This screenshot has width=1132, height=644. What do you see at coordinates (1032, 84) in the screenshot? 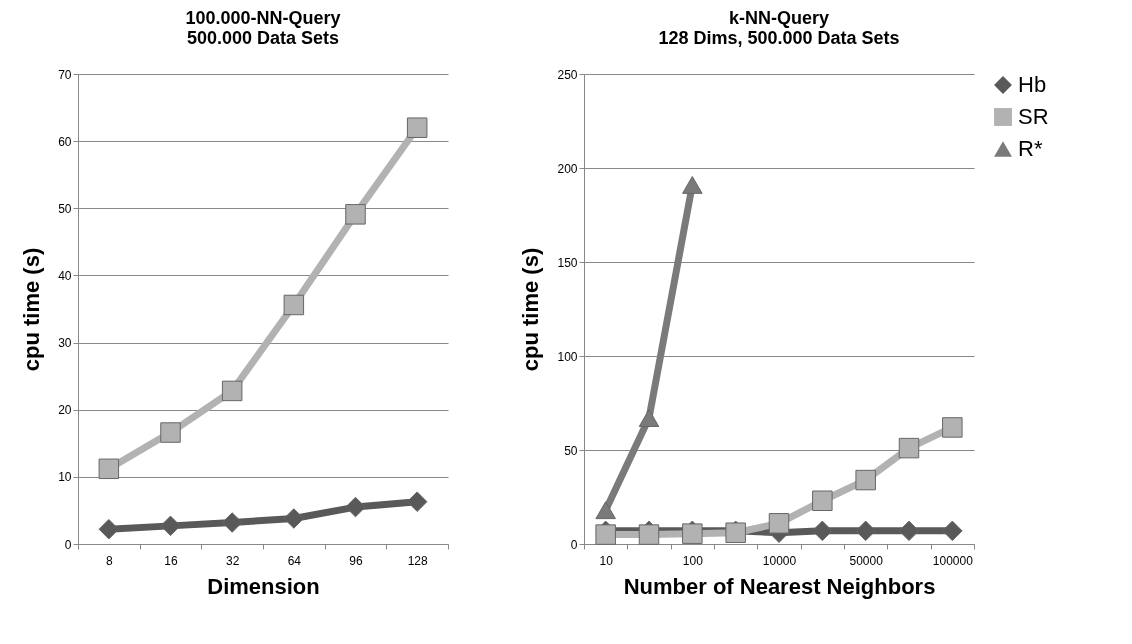
I see `legend-label: Hb` at bounding box center [1032, 84].